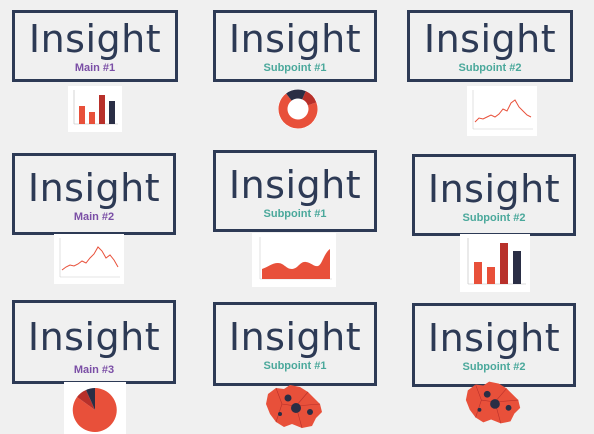 This screenshot has height=434, width=594. Describe the element at coordinates (94, 217) in the screenshot. I see `card-label: Main #2` at that location.